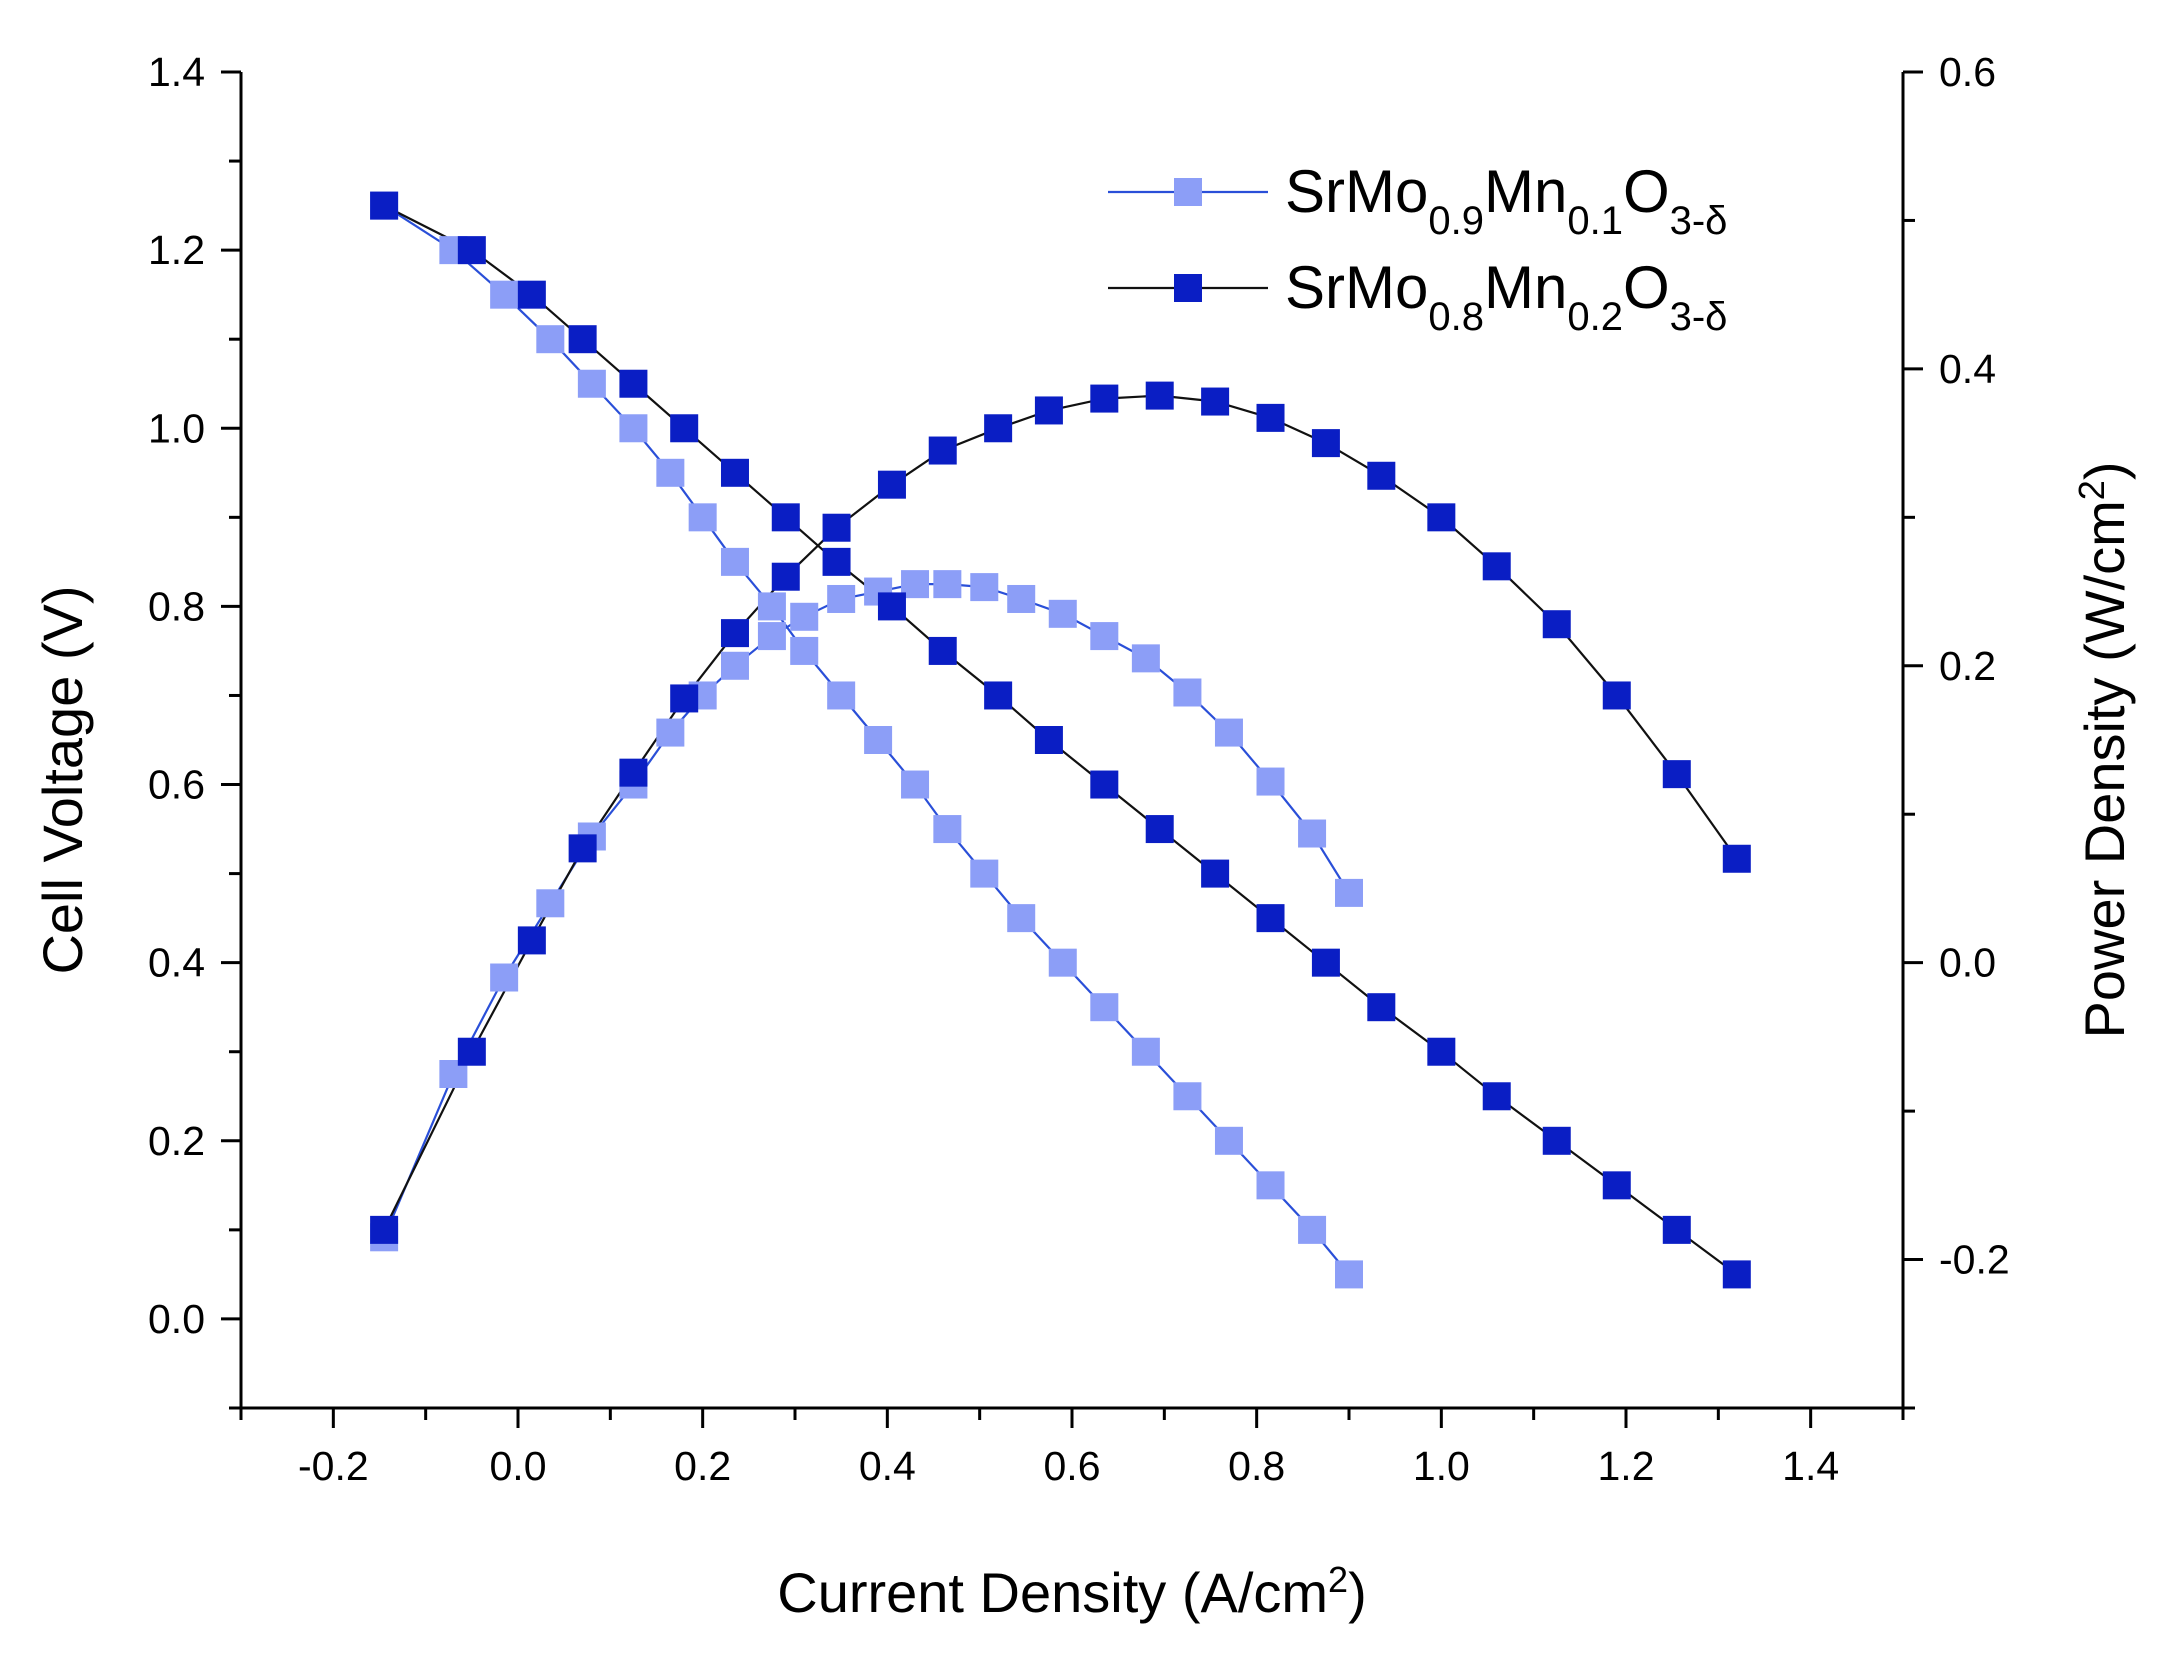  What do you see at coordinates (2104, 471) in the screenshot?
I see `y-right-axis-title-close: )` at bounding box center [2104, 471].